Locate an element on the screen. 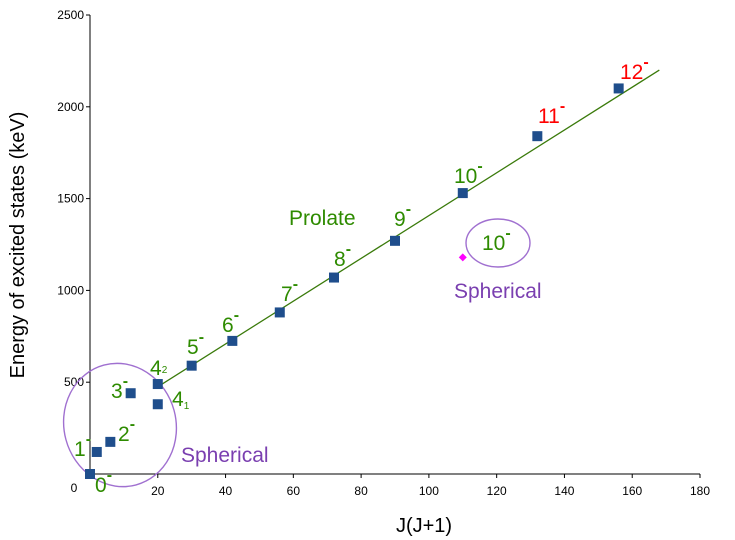 This screenshot has width=735, height=540. label-1: 1- is located at coordinates (82, 446).